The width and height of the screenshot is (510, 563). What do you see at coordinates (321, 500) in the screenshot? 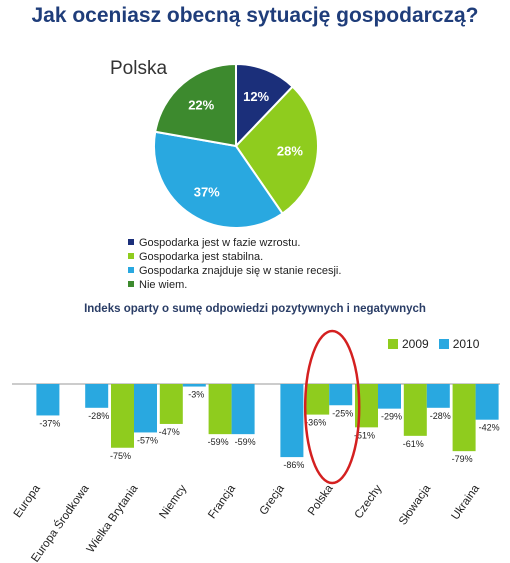
I see `category-label: Polska` at bounding box center [321, 500].